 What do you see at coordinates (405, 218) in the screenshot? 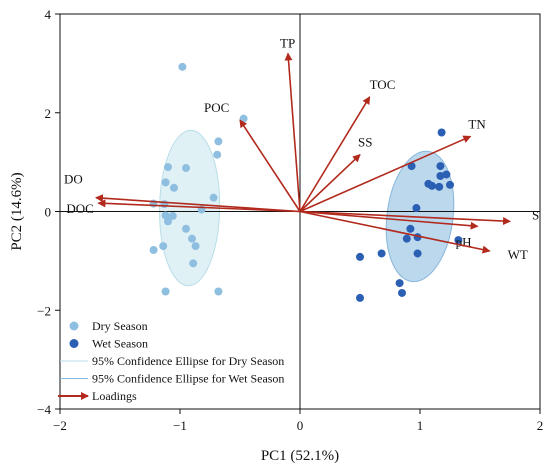
I see `loading-arrow-s` at bounding box center [405, 218].